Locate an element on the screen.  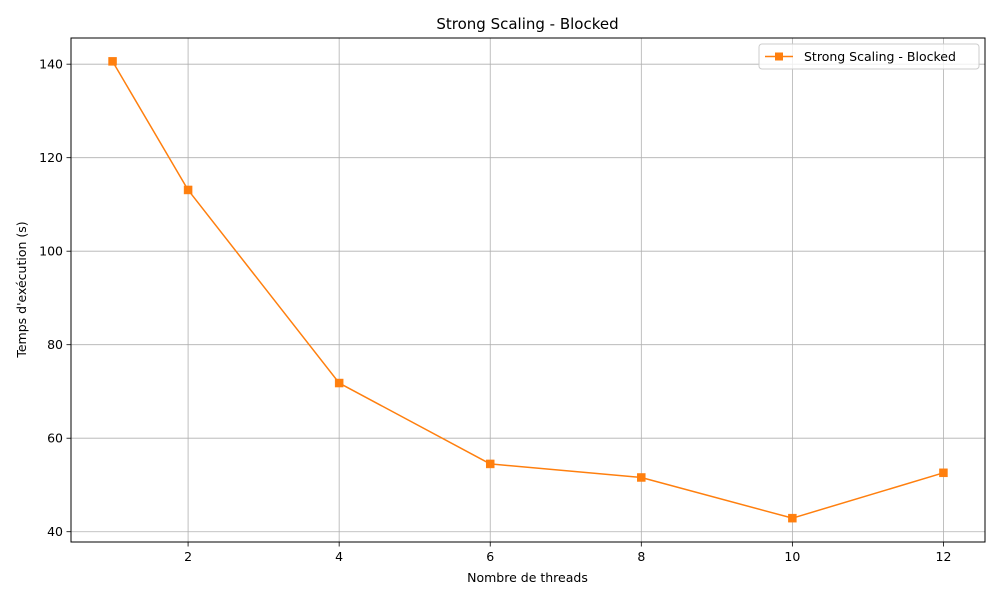
legend: Strong Scaling - Blocked is located at coordinates (869, 56).